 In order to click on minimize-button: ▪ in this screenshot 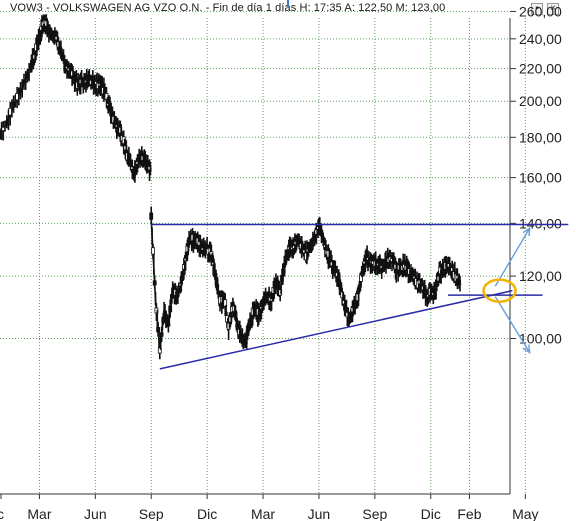, I will do `click(537, 9)`.